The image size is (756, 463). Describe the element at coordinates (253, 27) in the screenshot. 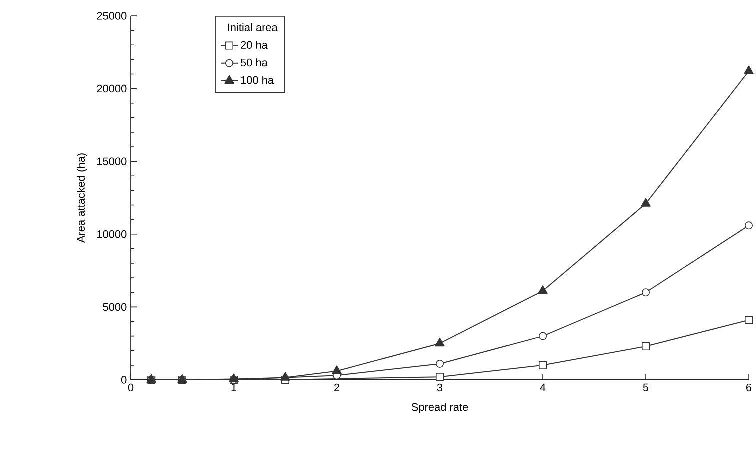

I see `legend-title: Initial area` at that location.